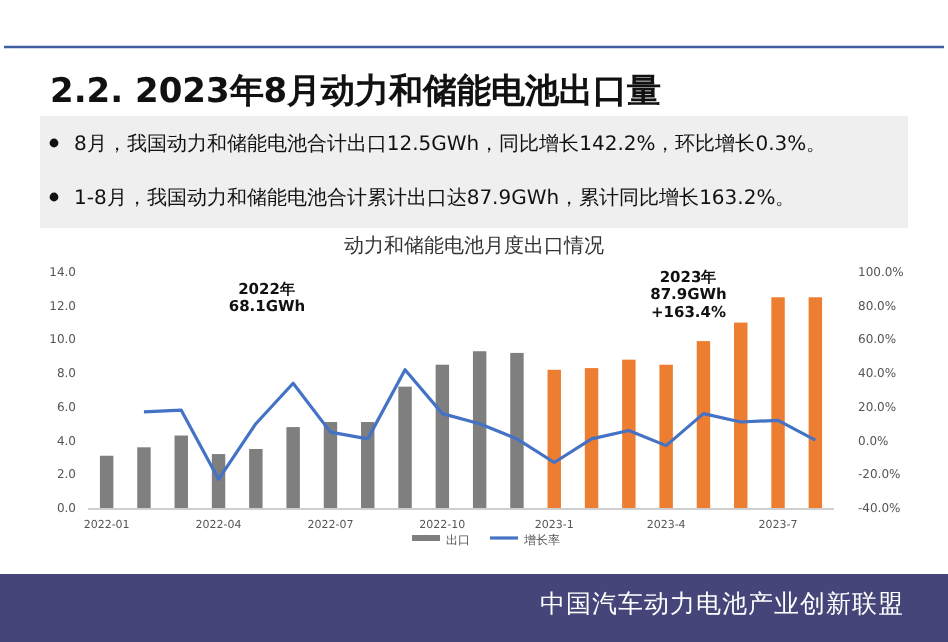  I want to click on text: 中国汽车动力电池产业创新联盟, so click(722, 603).